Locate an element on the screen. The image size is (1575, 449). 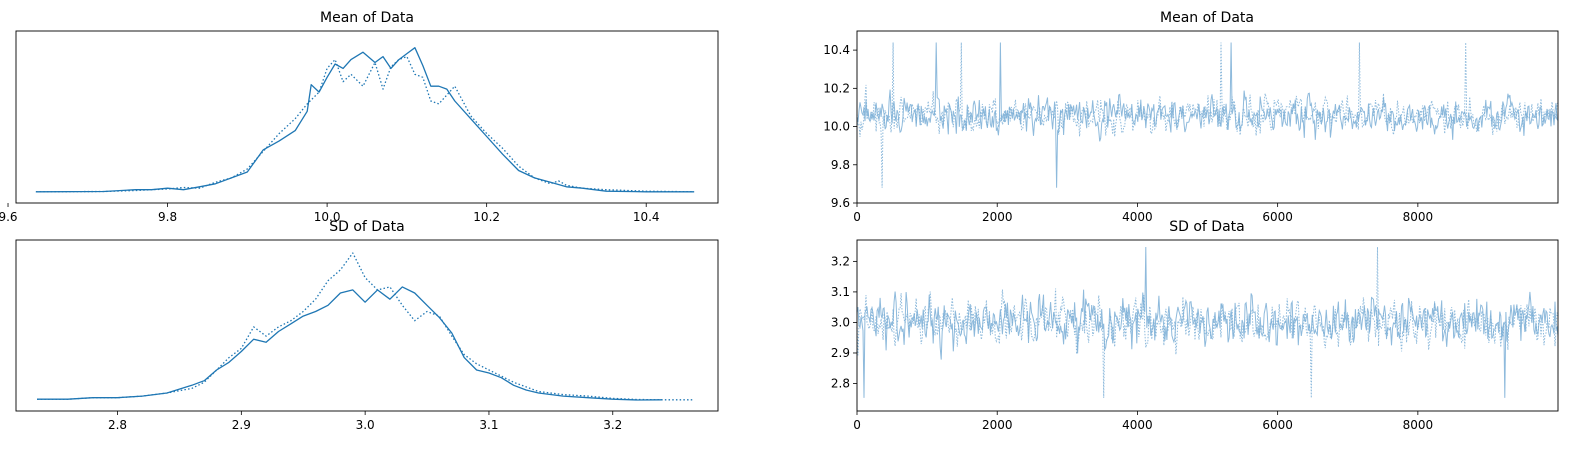
y-axis: 2.8 2.9 3.0 3.1 3.2 is located at coordinates (844, 322).